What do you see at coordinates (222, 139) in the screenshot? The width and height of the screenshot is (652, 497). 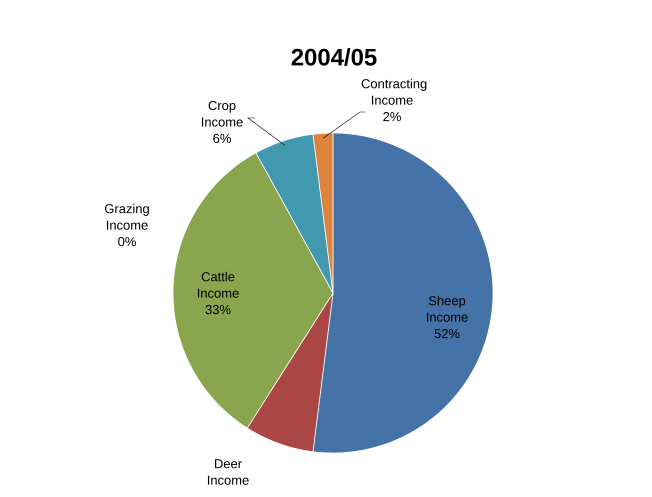 I see `data-label: 6%` at bounding box center [222, 139].